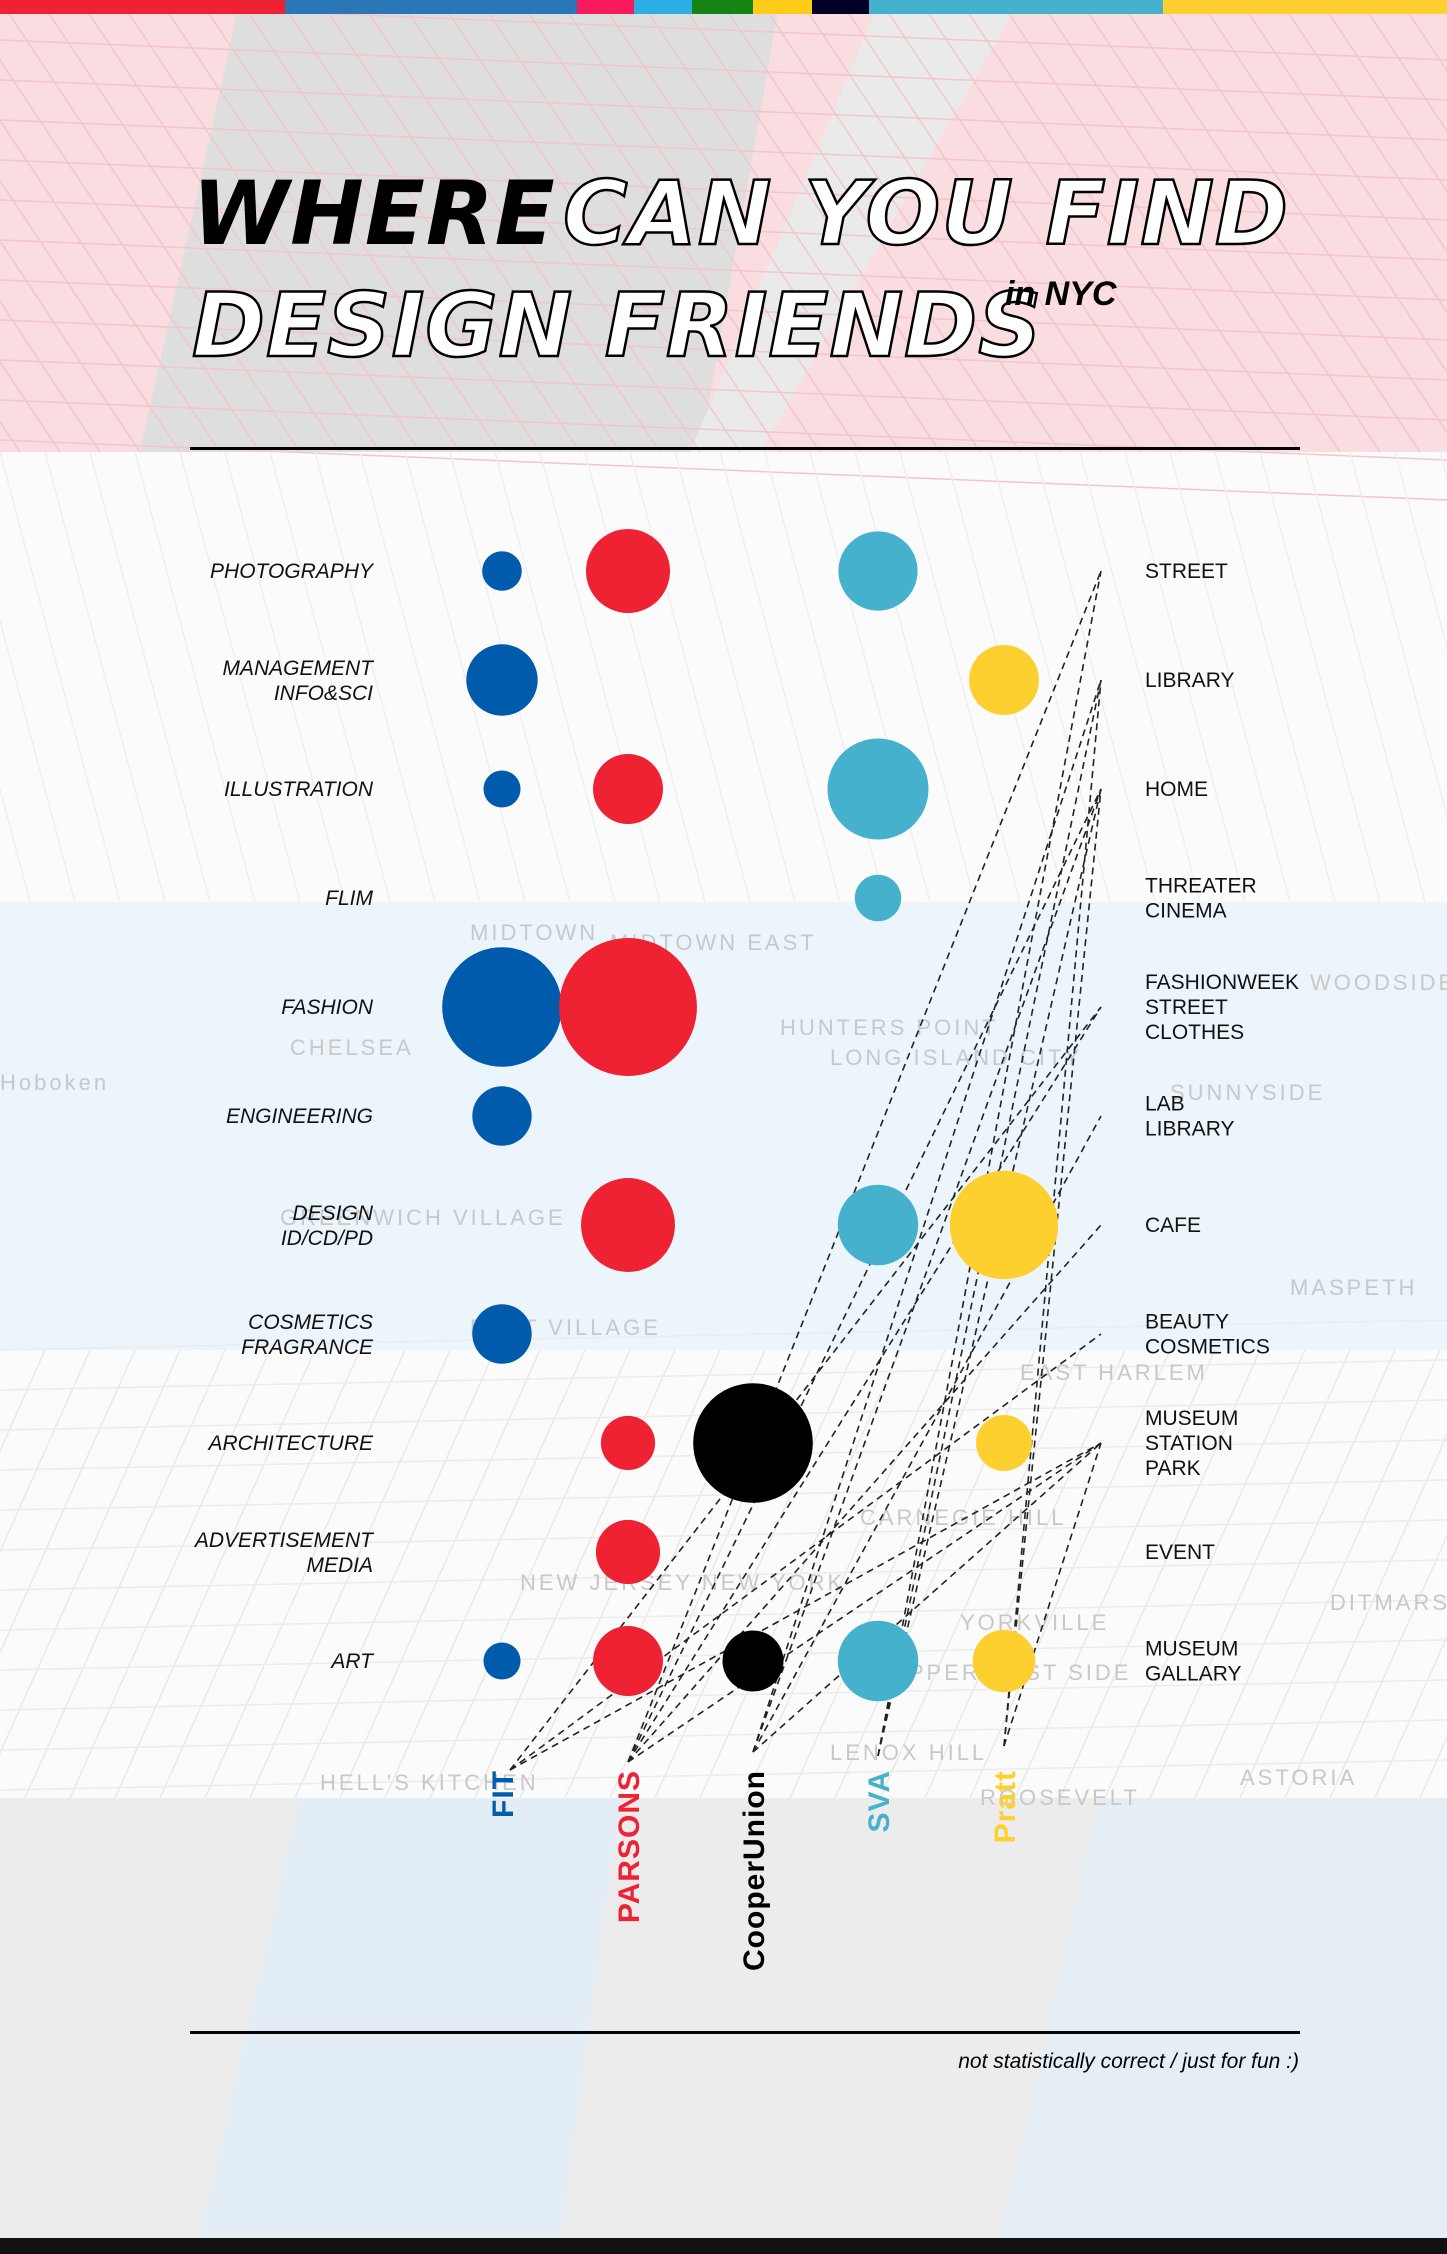  Describe the element at coordinates (1176, 789) in the screenshot. I see `place-label: HOME` at that location.